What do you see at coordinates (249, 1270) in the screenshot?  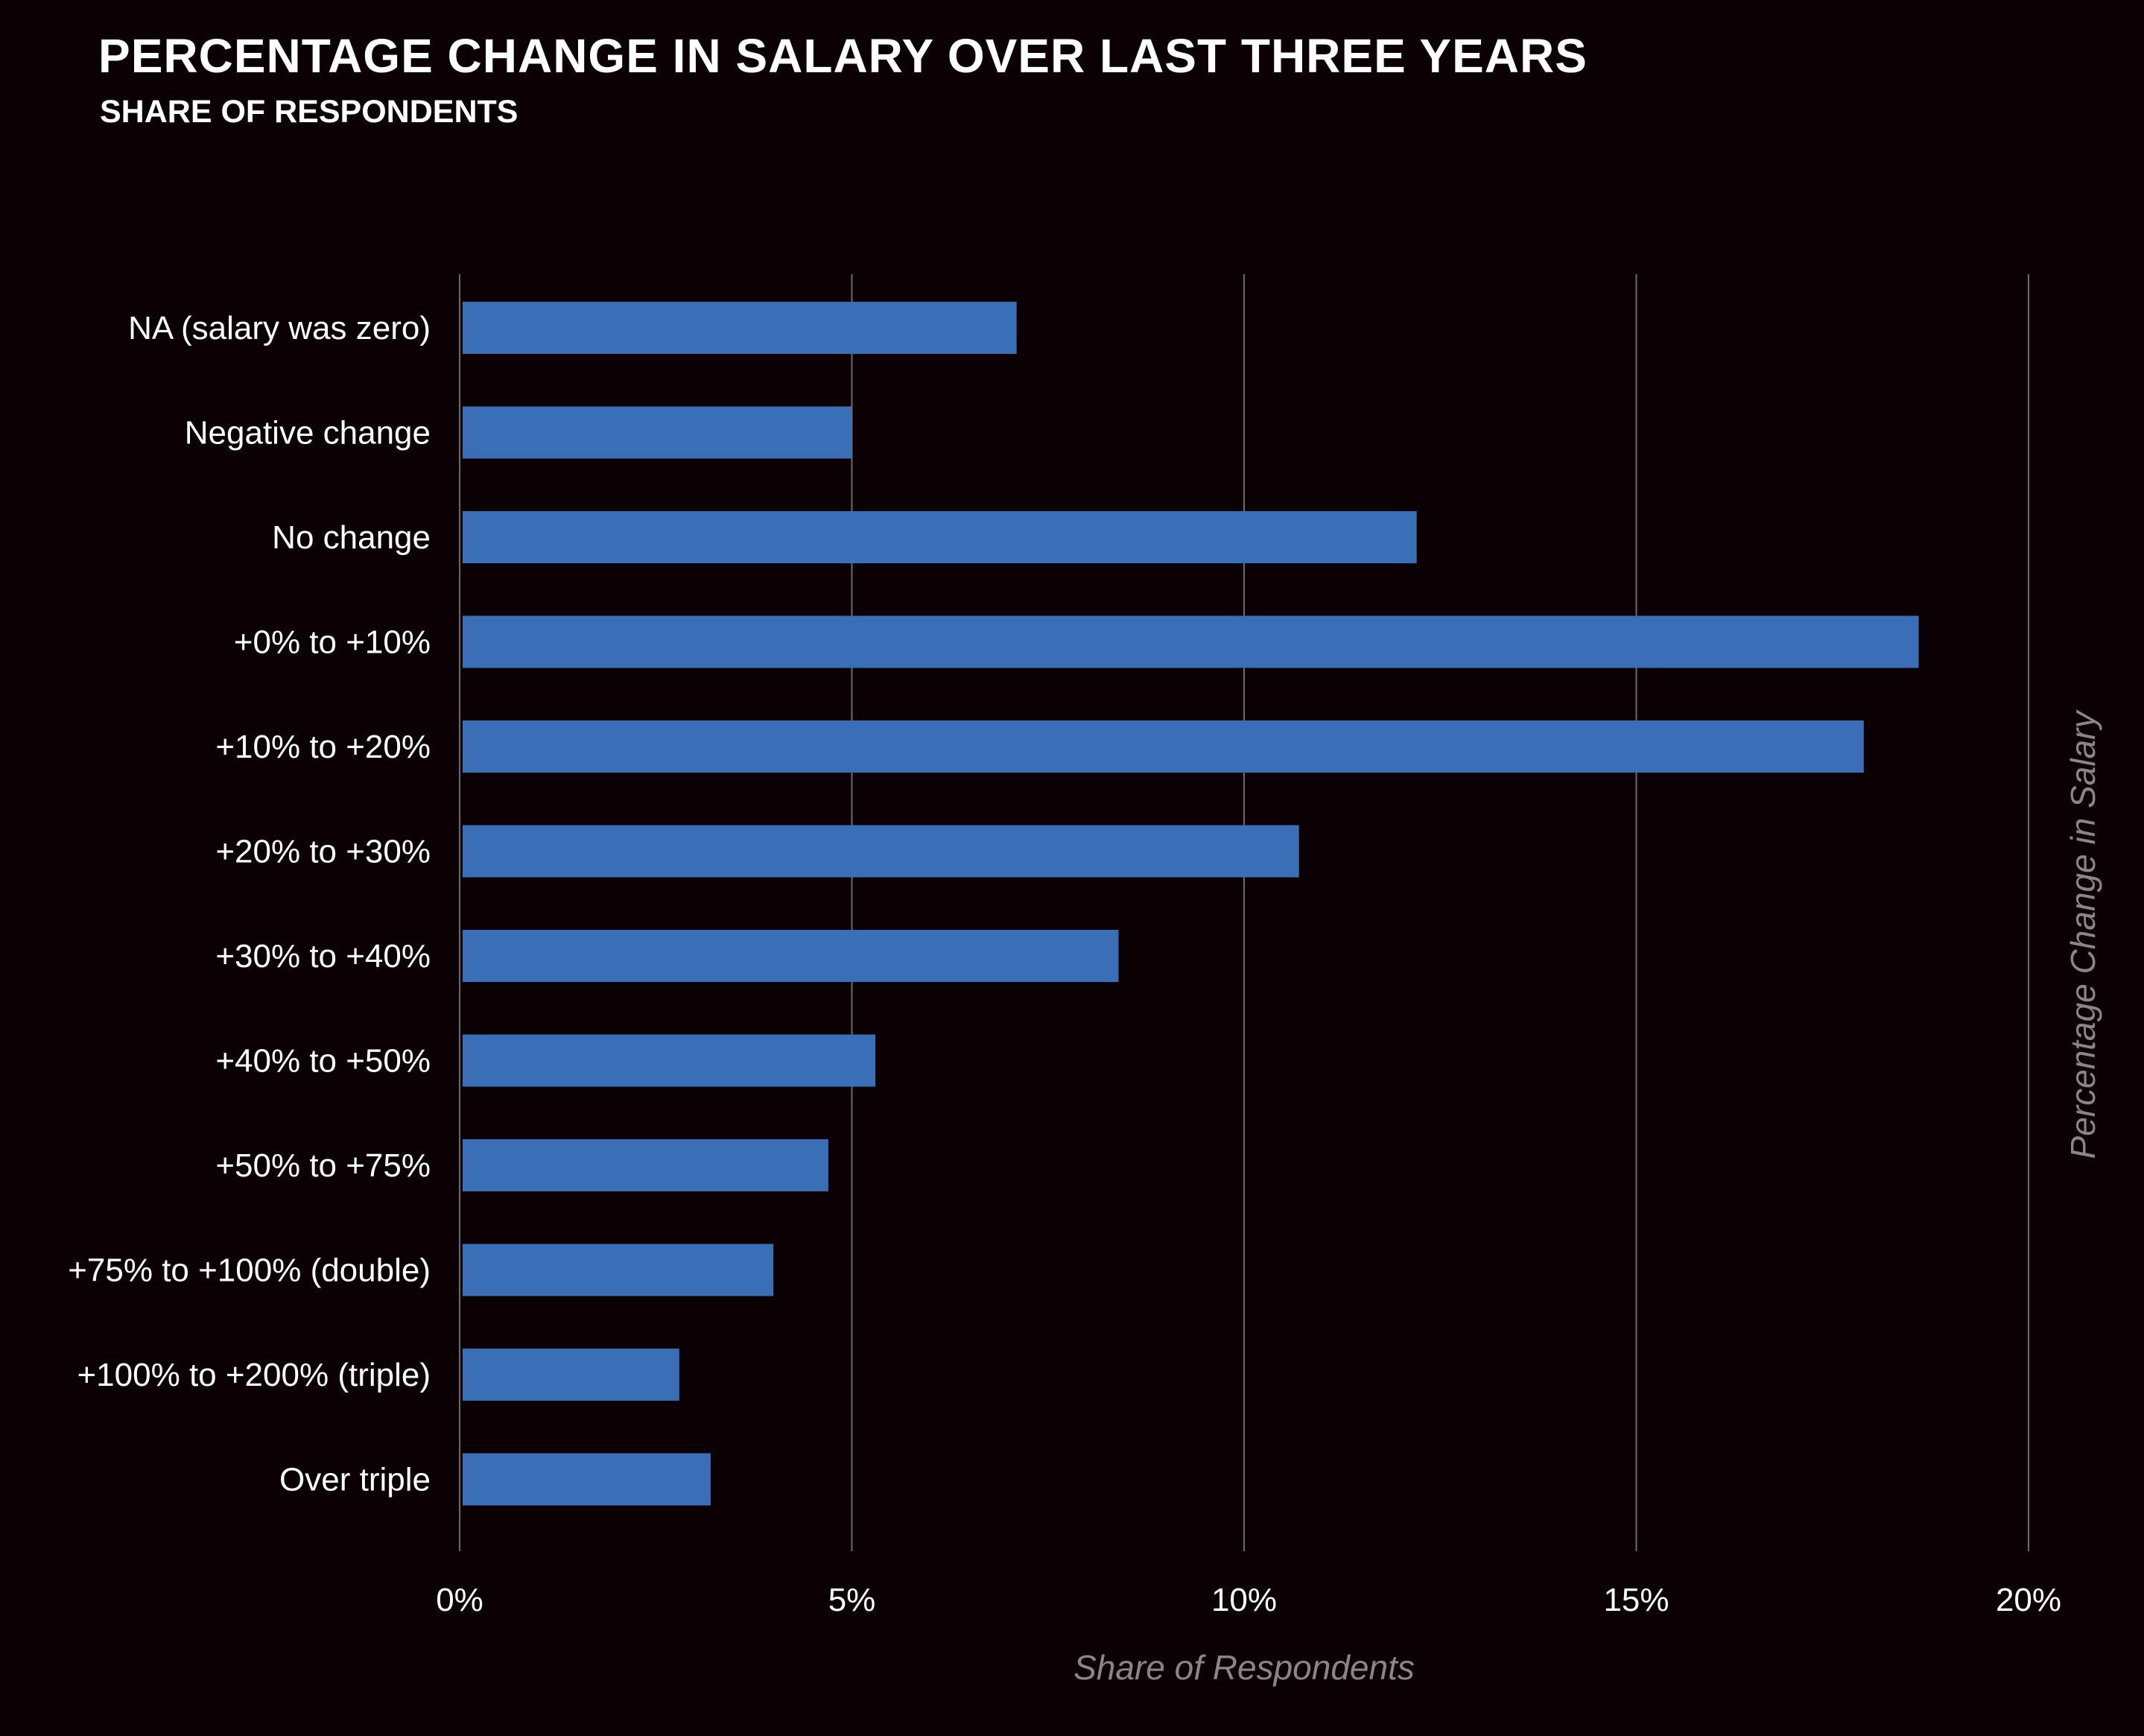 I see `category-label: +75% to +100% (double)` at bounding box center [249, 1270].